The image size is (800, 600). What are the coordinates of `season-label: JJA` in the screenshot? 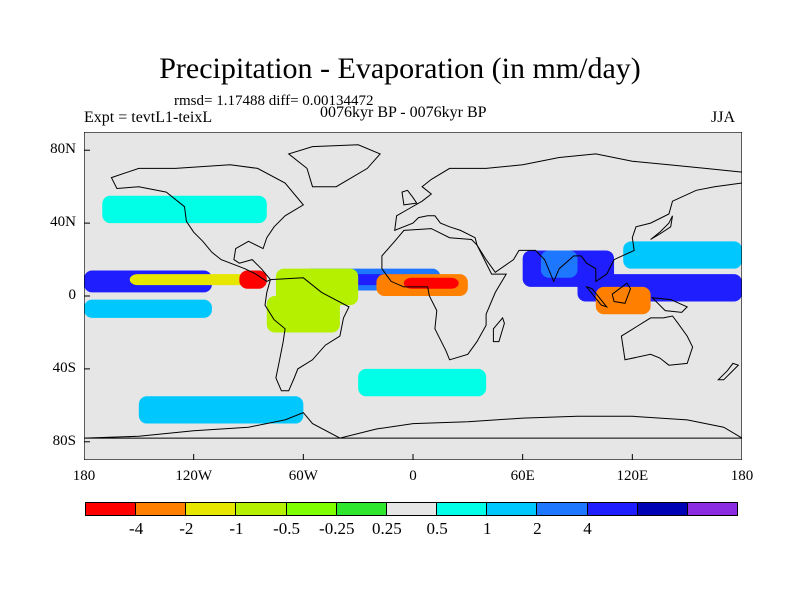 It's located at (723, 117).